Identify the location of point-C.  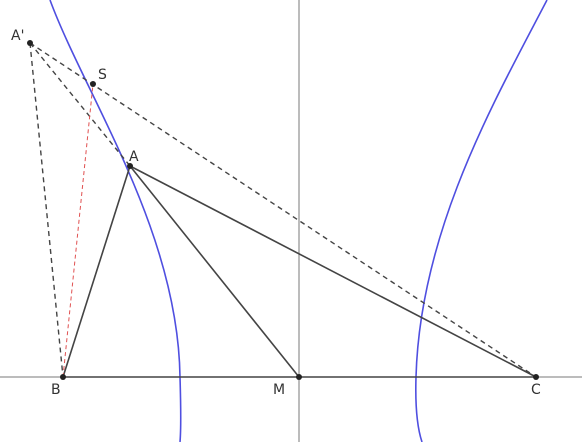
(536, 377).